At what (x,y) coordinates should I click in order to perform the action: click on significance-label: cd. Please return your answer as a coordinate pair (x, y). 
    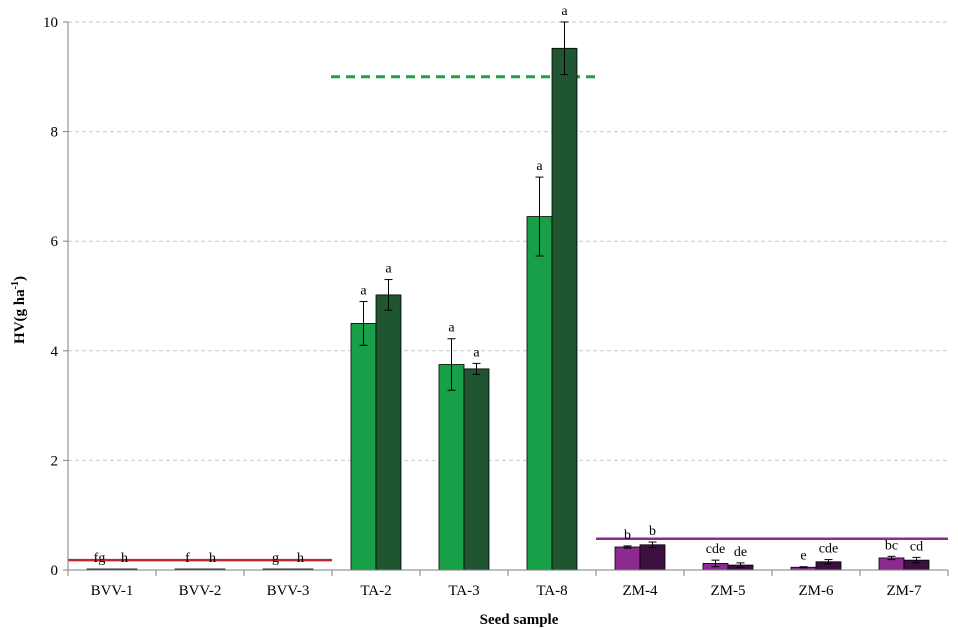
    Looking at the image, I should click on (916, 546).